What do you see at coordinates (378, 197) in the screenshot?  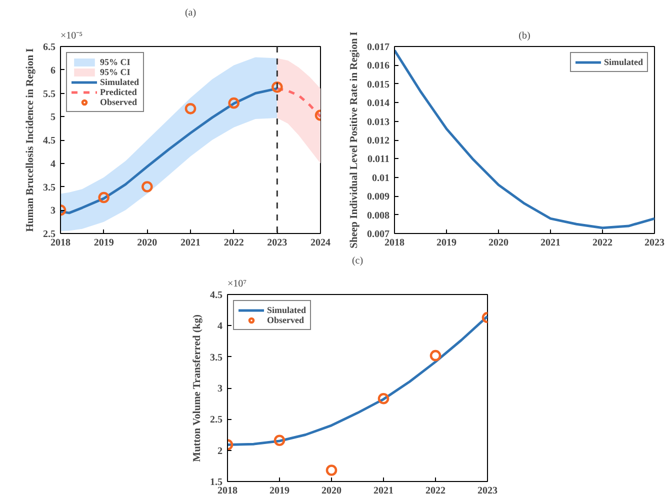 I see `y-tick-label: 0.009` at bounding box center [378, 197].